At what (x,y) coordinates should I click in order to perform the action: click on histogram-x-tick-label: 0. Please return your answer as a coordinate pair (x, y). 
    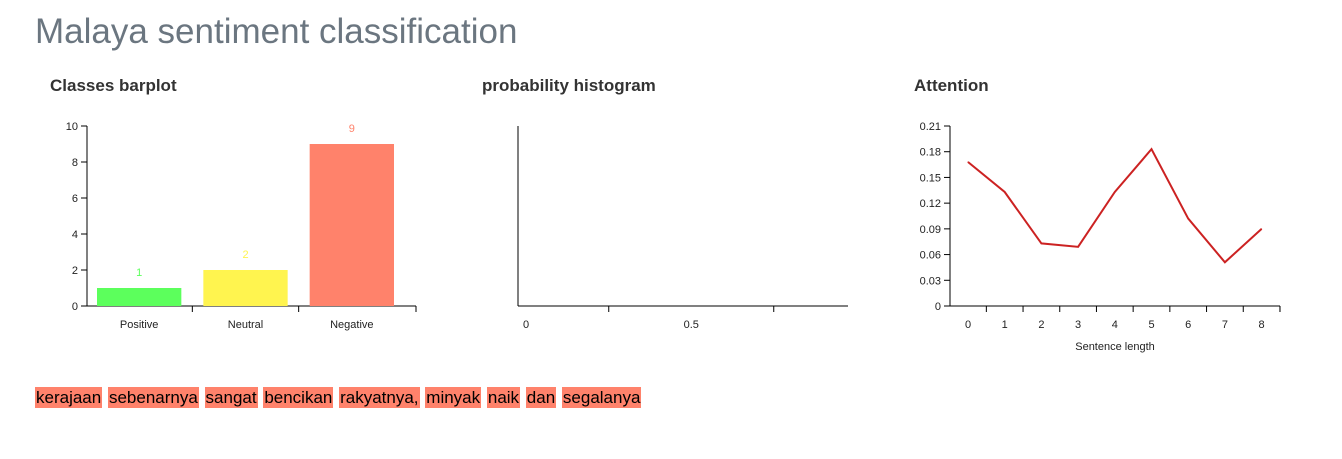
    Looking at the image, I should click on (526, 325).